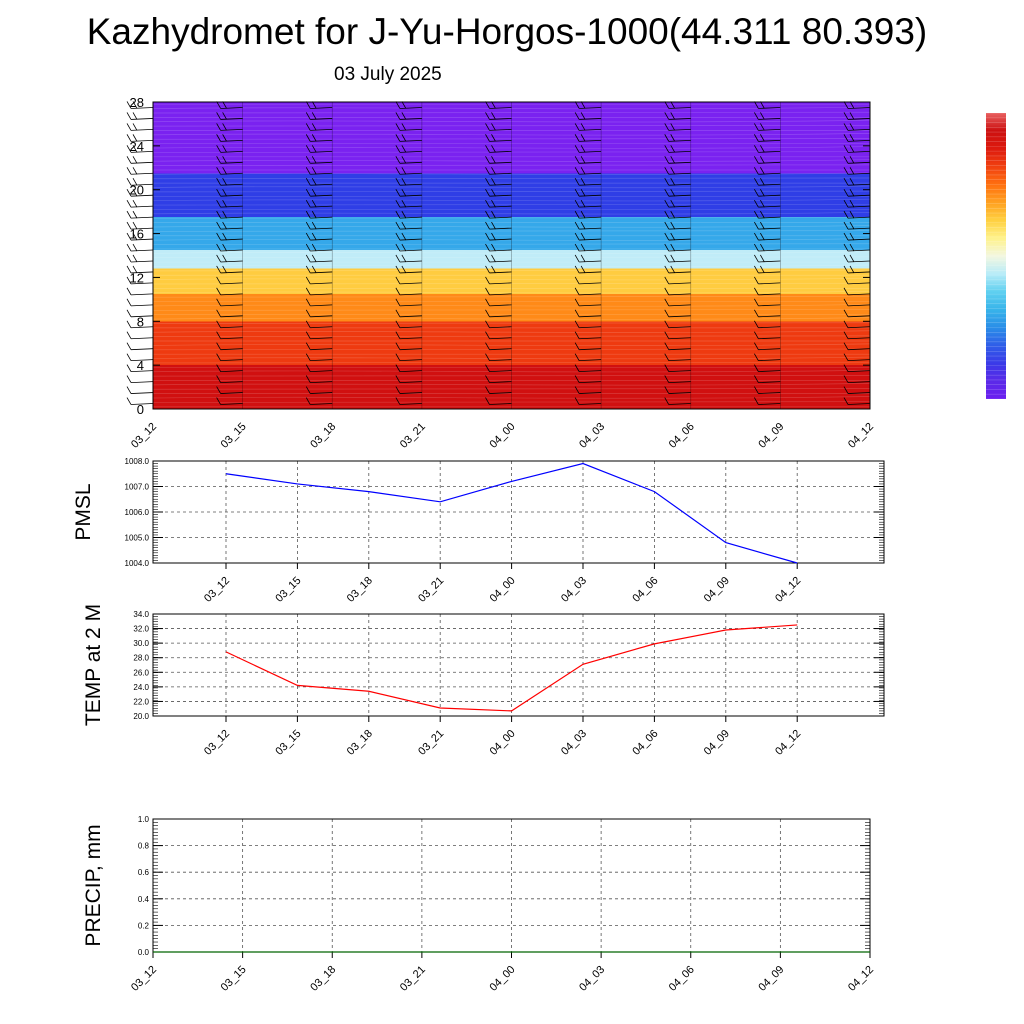 The height and width of the screenshot is (1024, 1024). I want to click on heatmap-x-tick-label: 04_06, so click(682, 436).